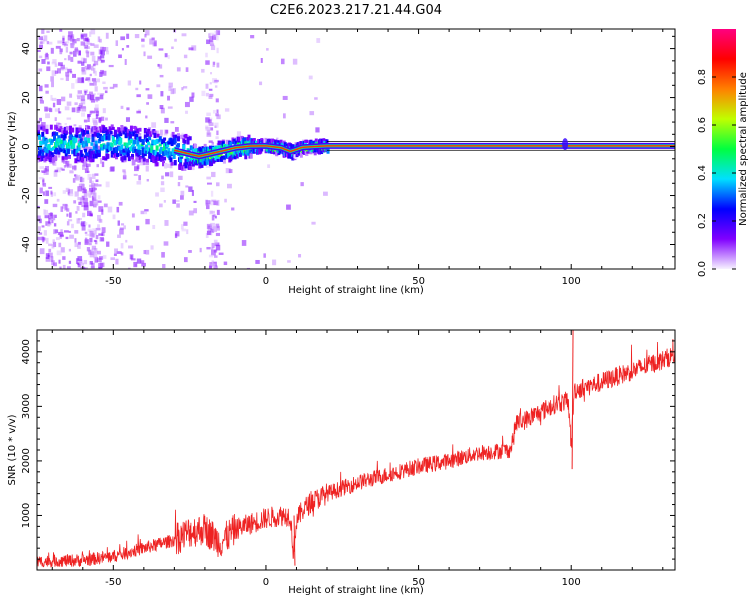 This screenshot has height=600, width=750. Describe the element at coordinates (113, 281) in the screenshot. I see `x-tick-label: -50` at that location.